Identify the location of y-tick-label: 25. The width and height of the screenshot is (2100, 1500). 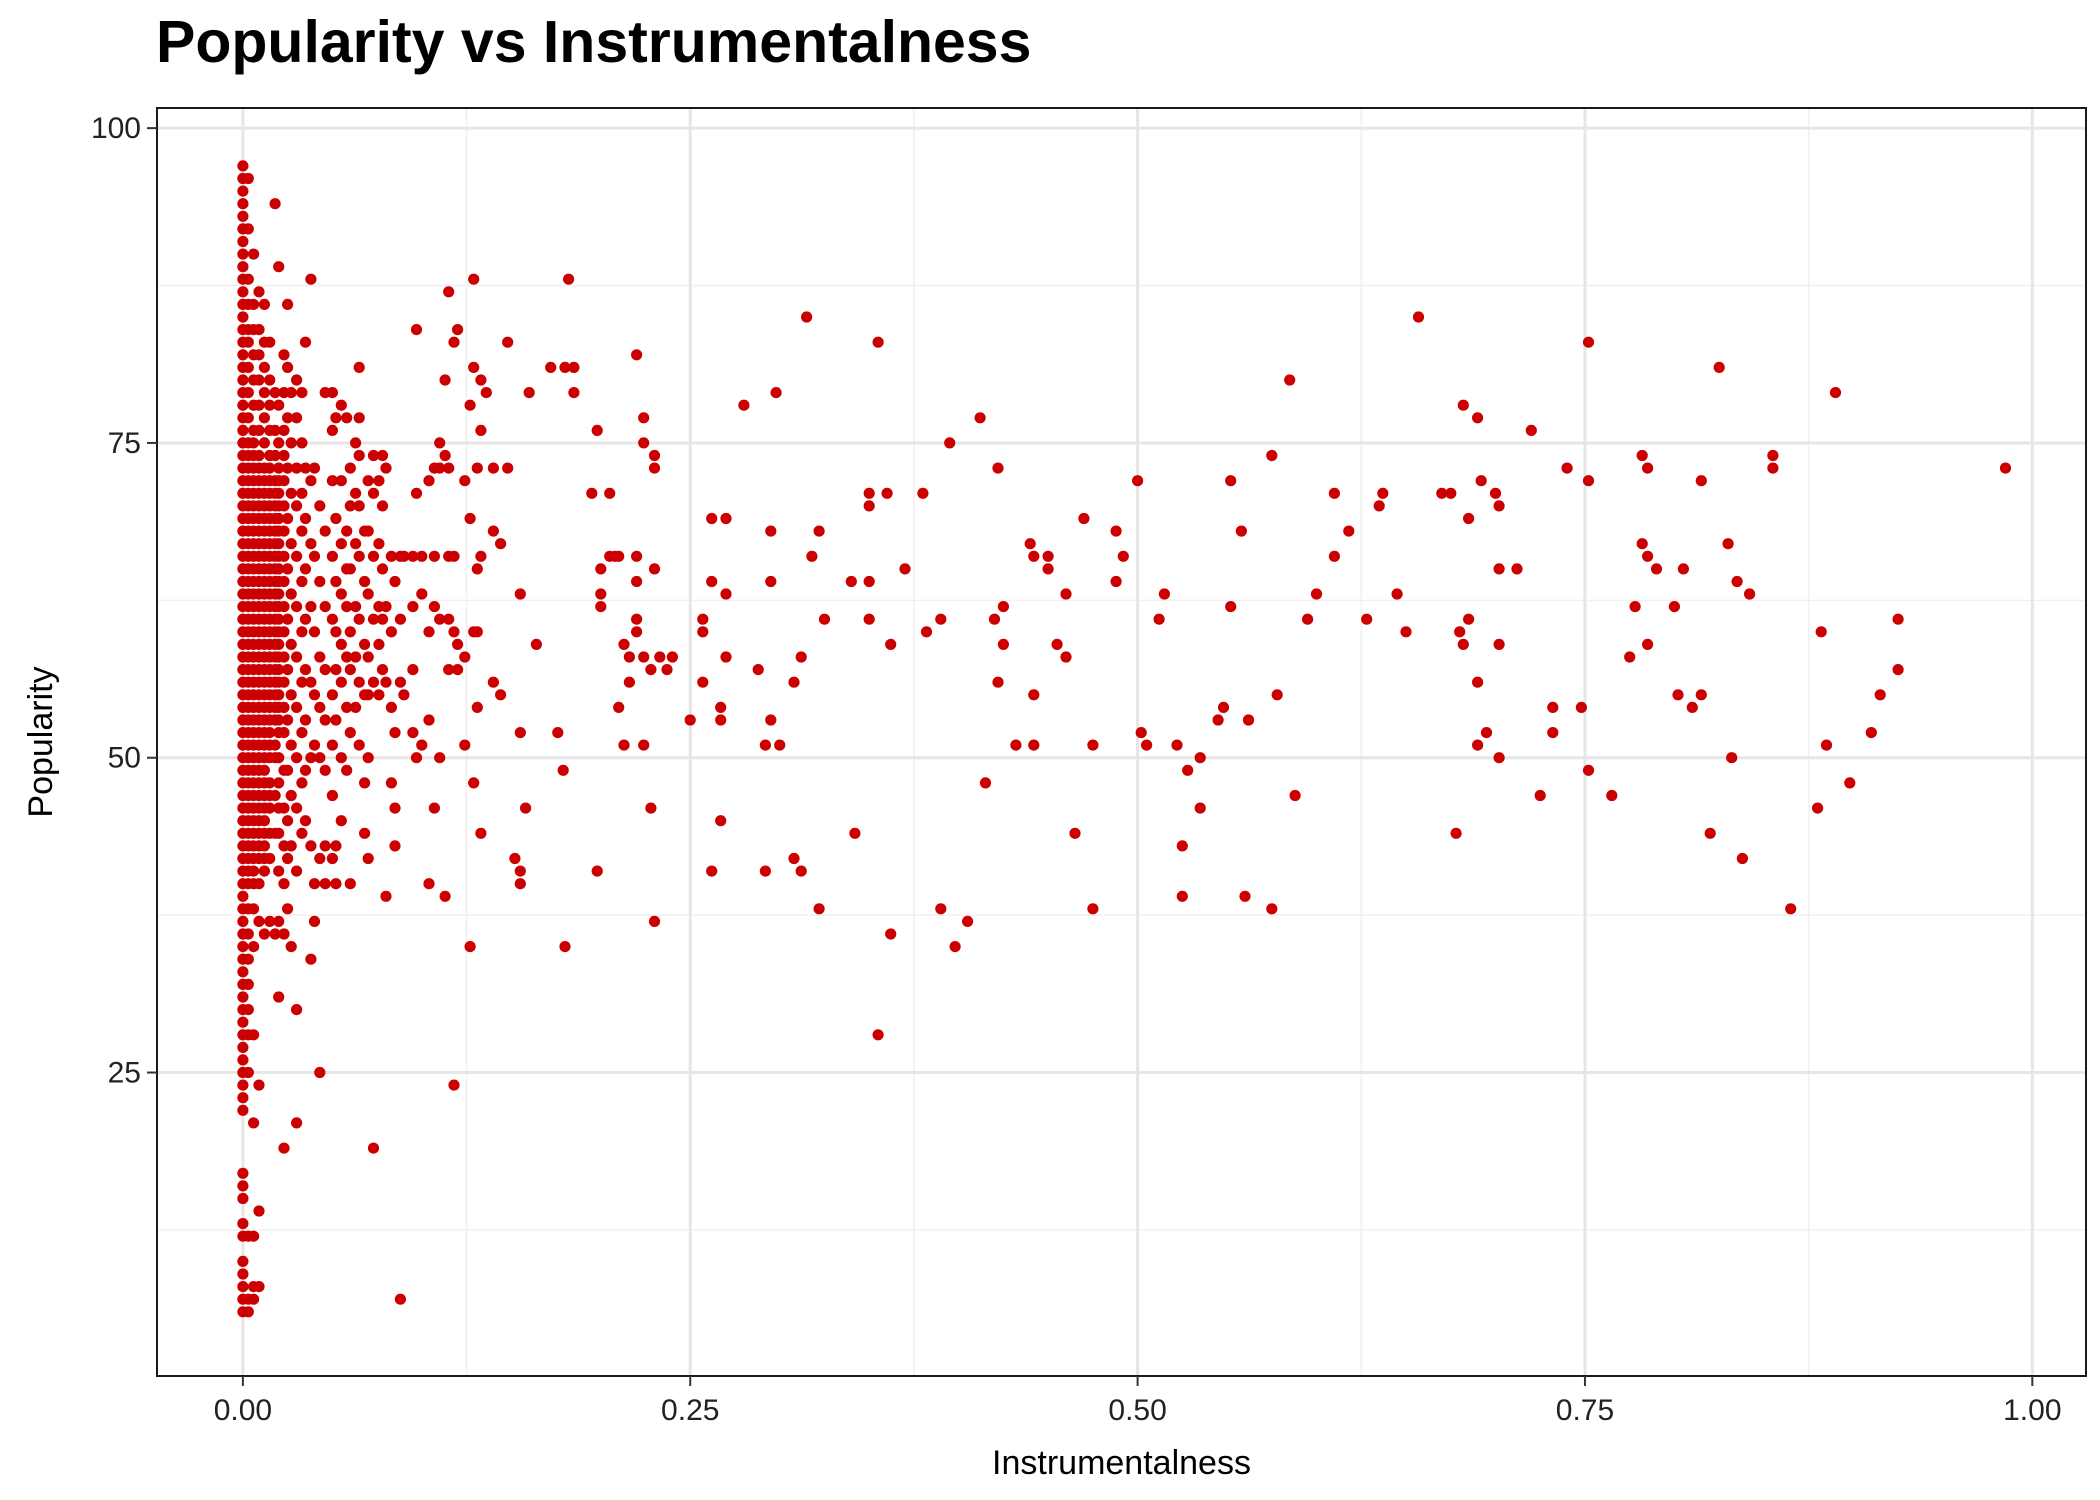
(124, 1073).